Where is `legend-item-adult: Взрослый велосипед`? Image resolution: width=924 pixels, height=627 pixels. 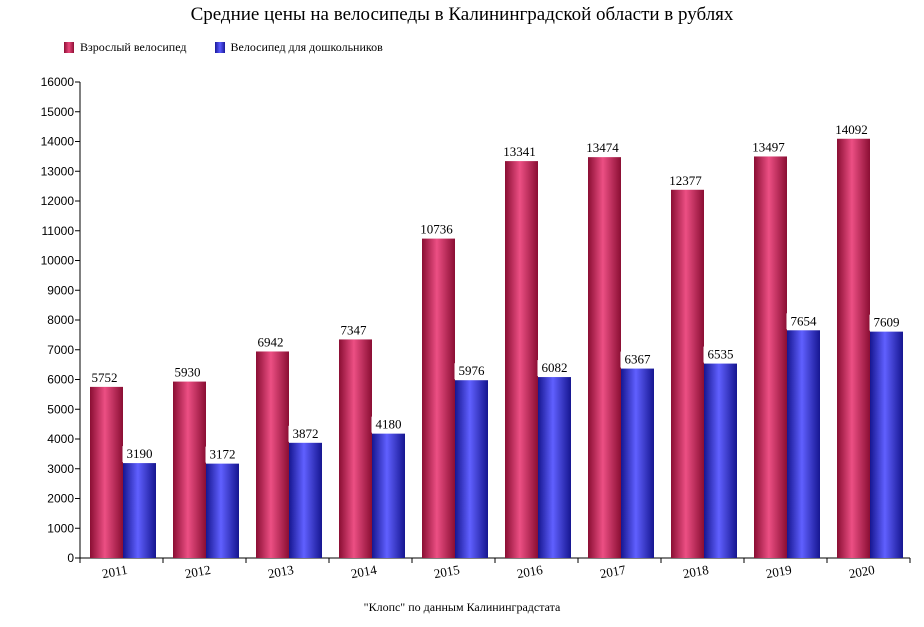
legend-item-adult: Взрослый велосипед is located at coordinates (125, 47).